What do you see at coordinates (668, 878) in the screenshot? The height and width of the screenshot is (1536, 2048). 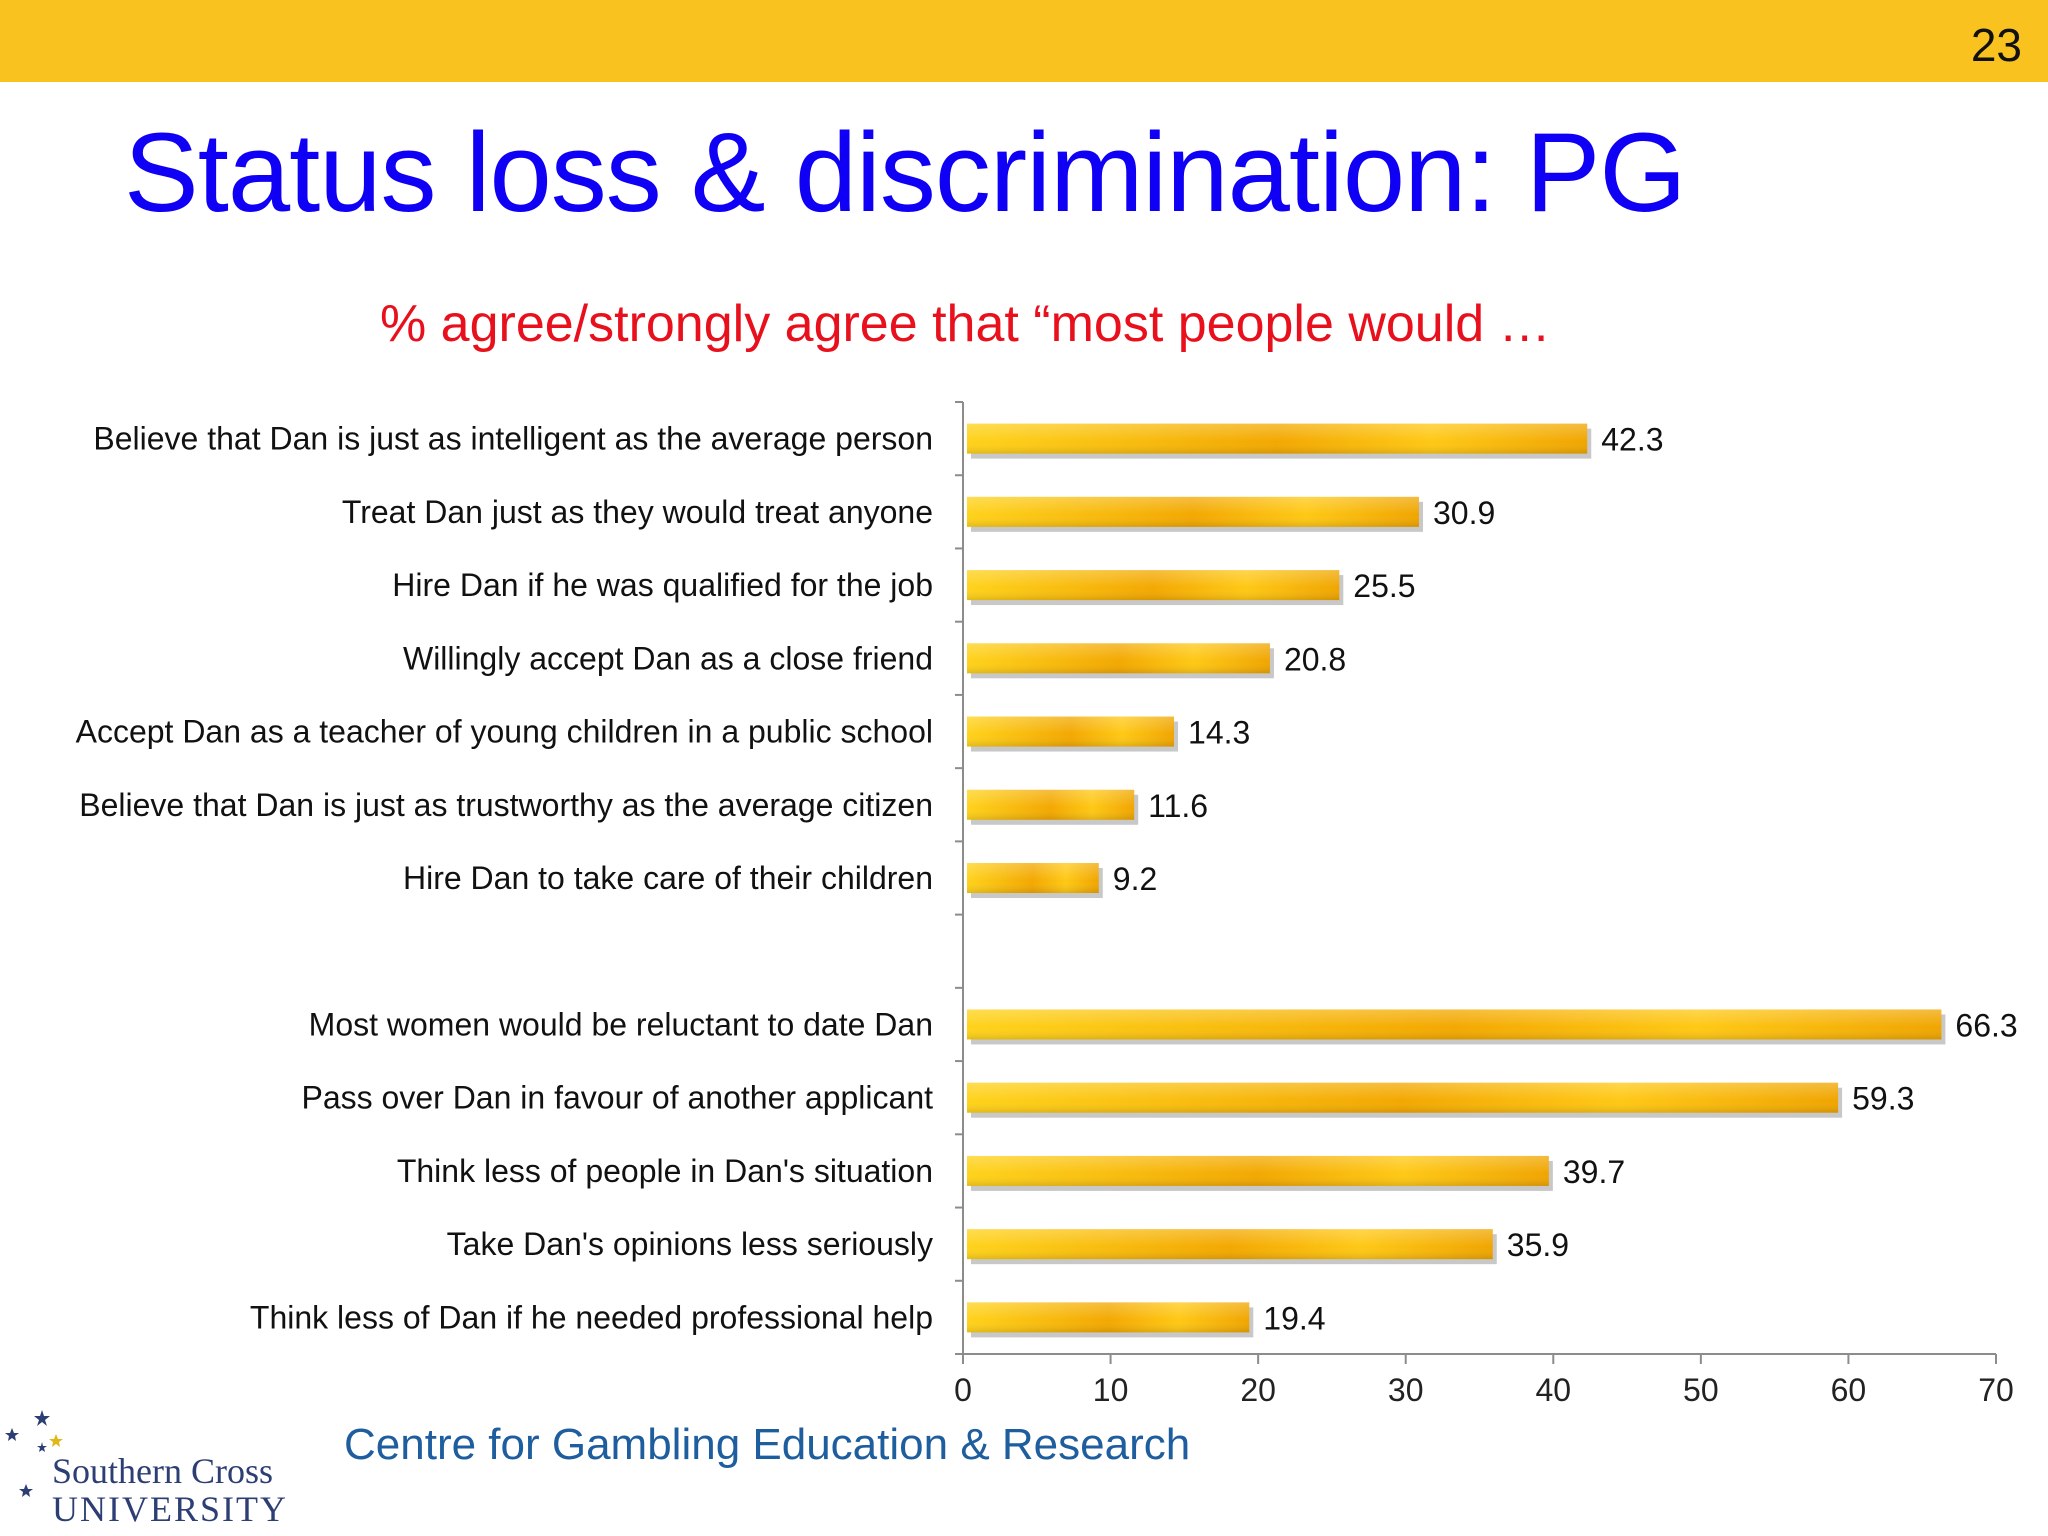 I see `category-label: Hire Dan to take care of their children` at bounding box center [668, 878].